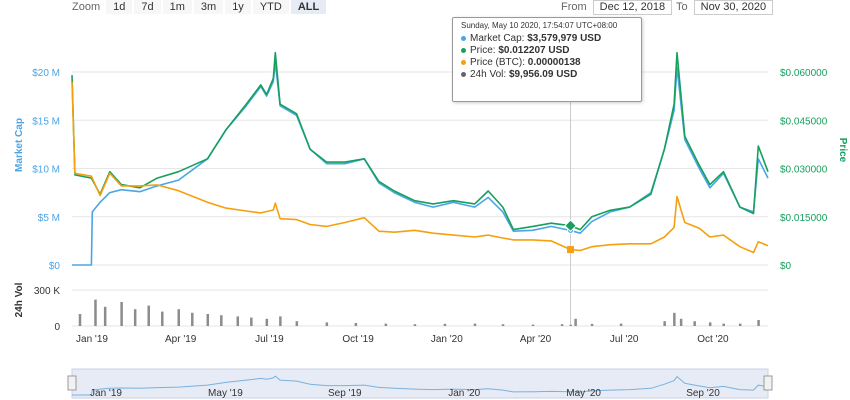 Image resolution: width=850 pixels, height=400 pixels. Describe the element at coordinates (86, 7) in the screenshot. I see `zoom-label: Zoom` at that location.